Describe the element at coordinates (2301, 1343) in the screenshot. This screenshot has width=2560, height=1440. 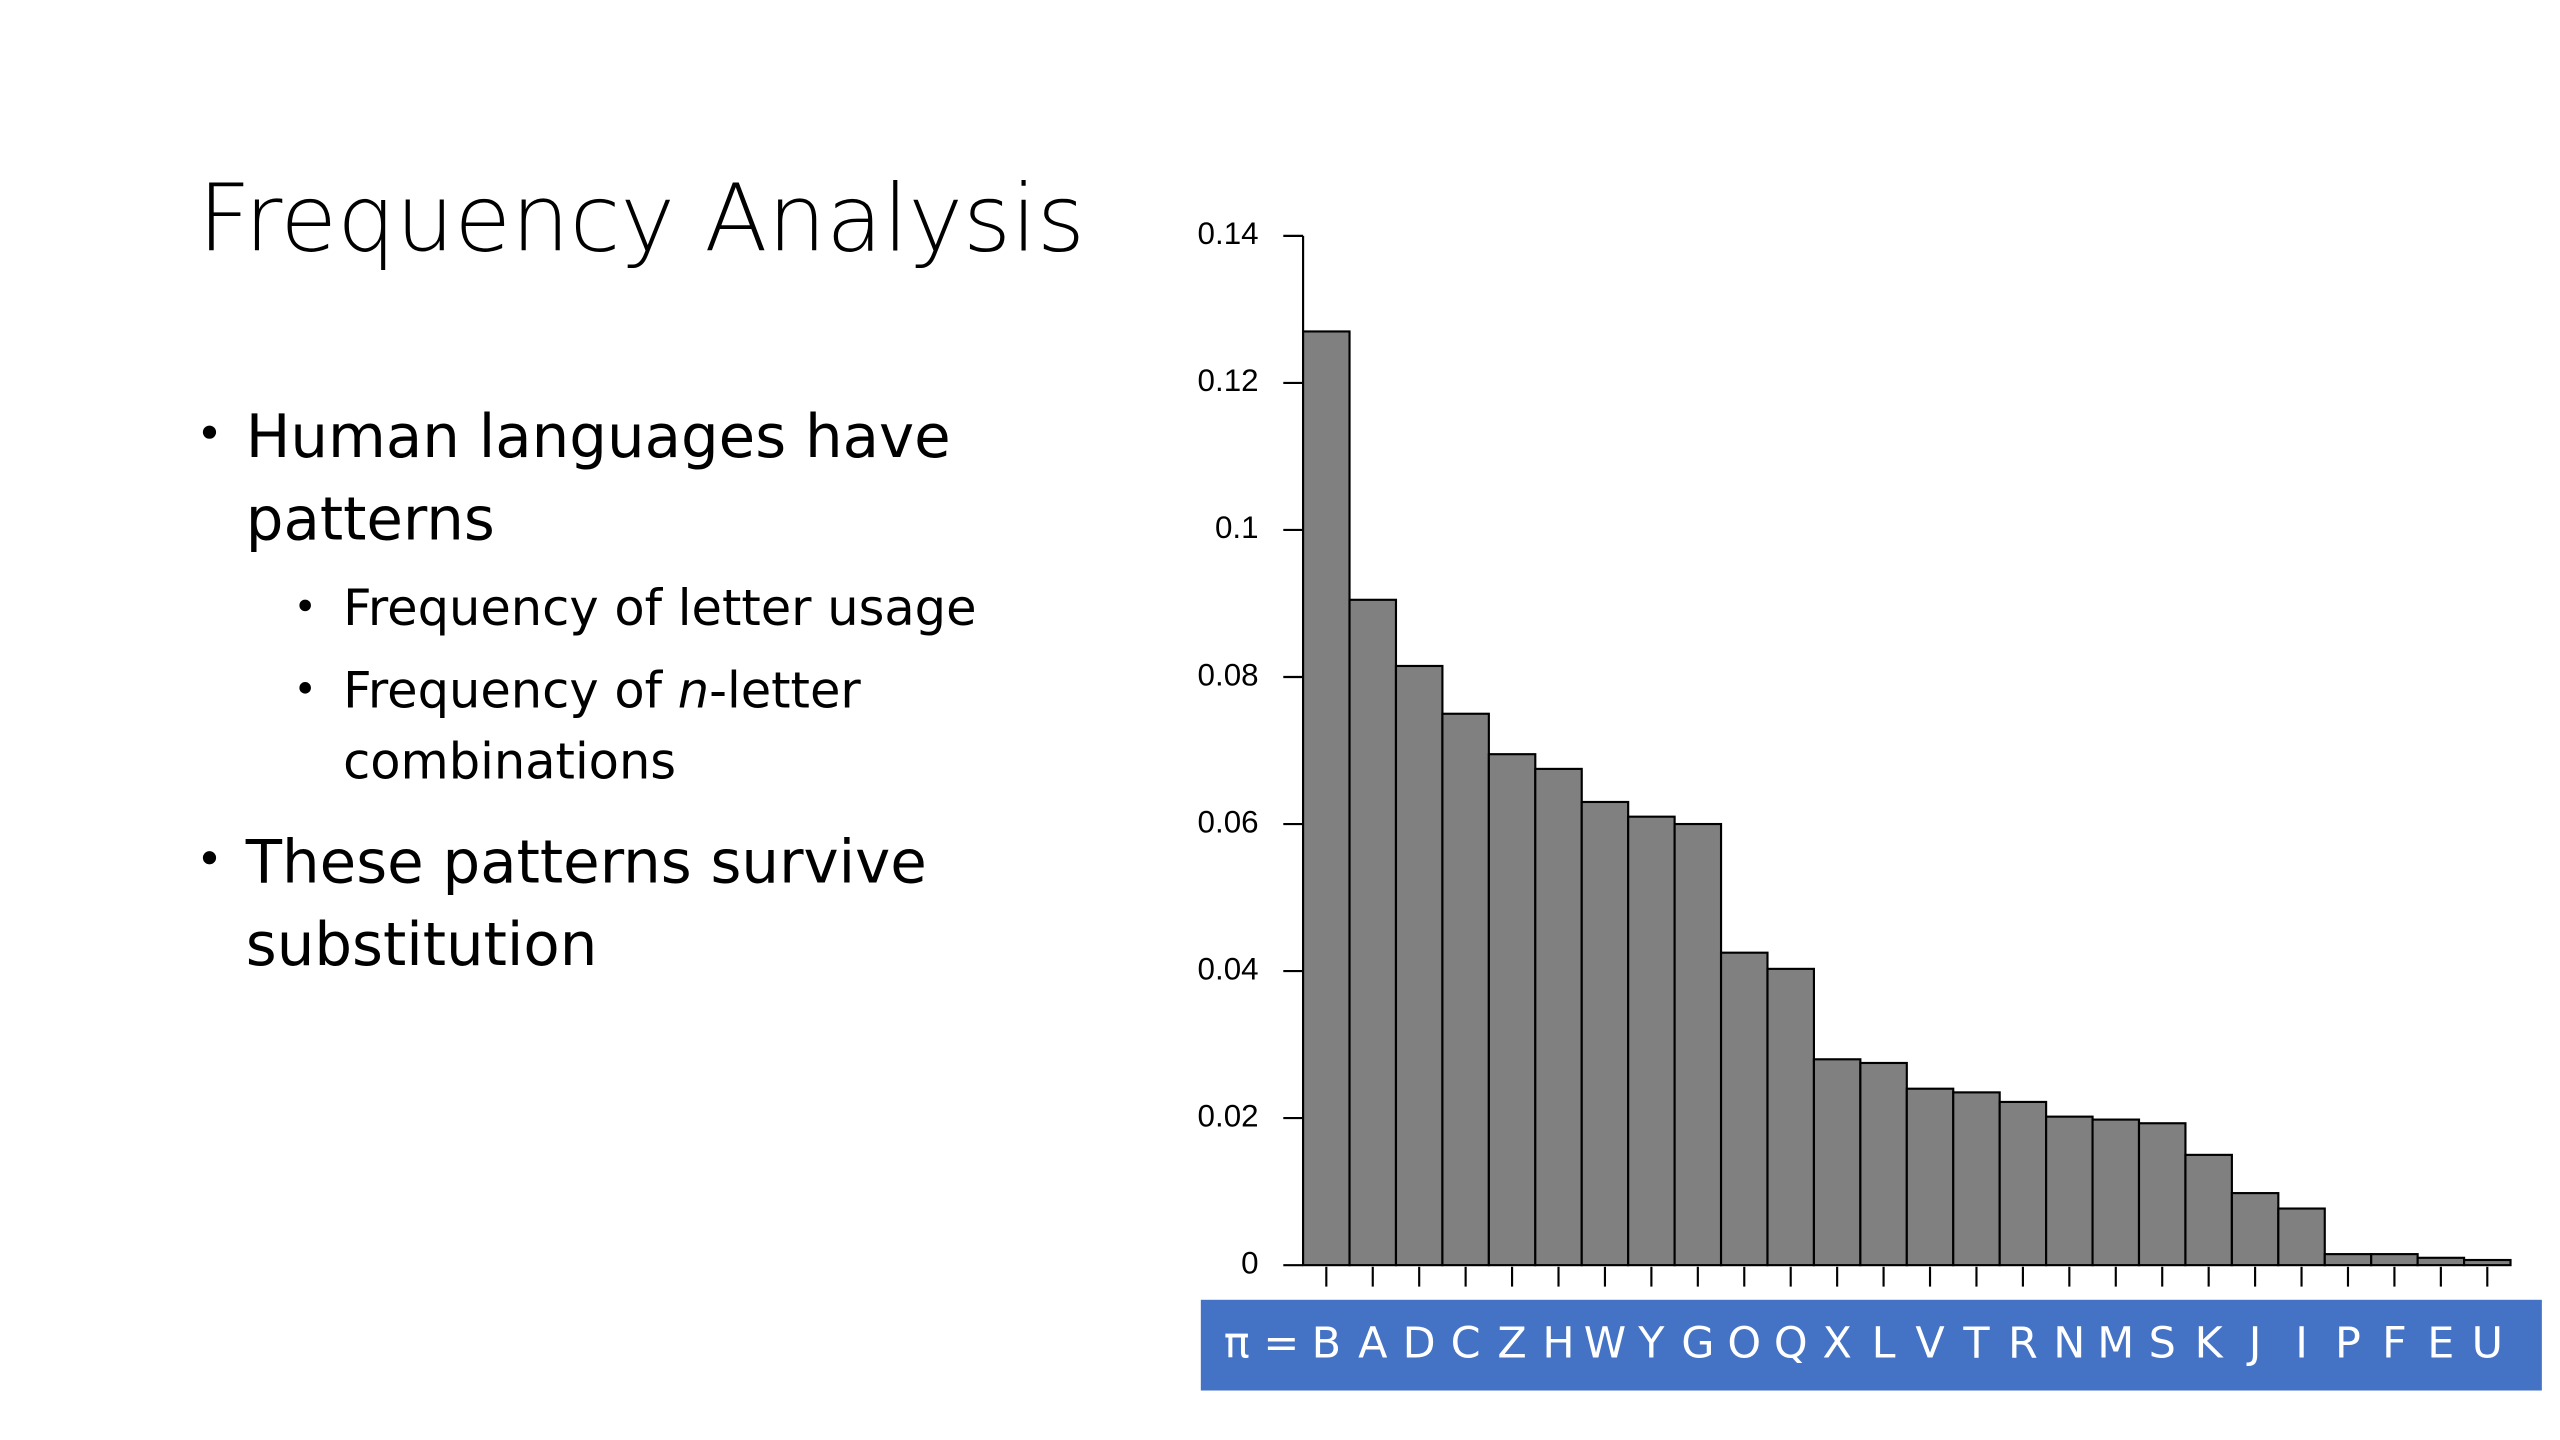
I see `x-tick-label: I` at that location.